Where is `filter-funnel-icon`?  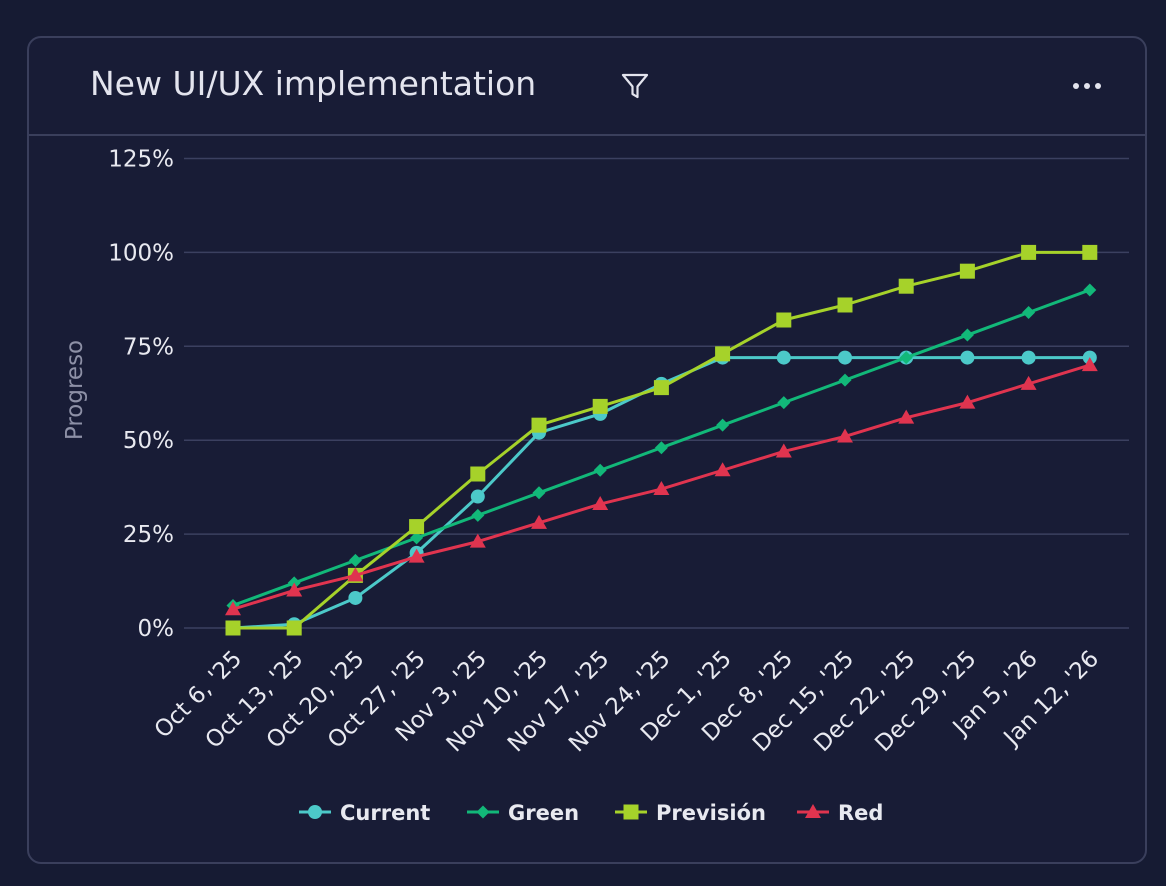
filter-funnel-icon is located at coordinates (635, 86).